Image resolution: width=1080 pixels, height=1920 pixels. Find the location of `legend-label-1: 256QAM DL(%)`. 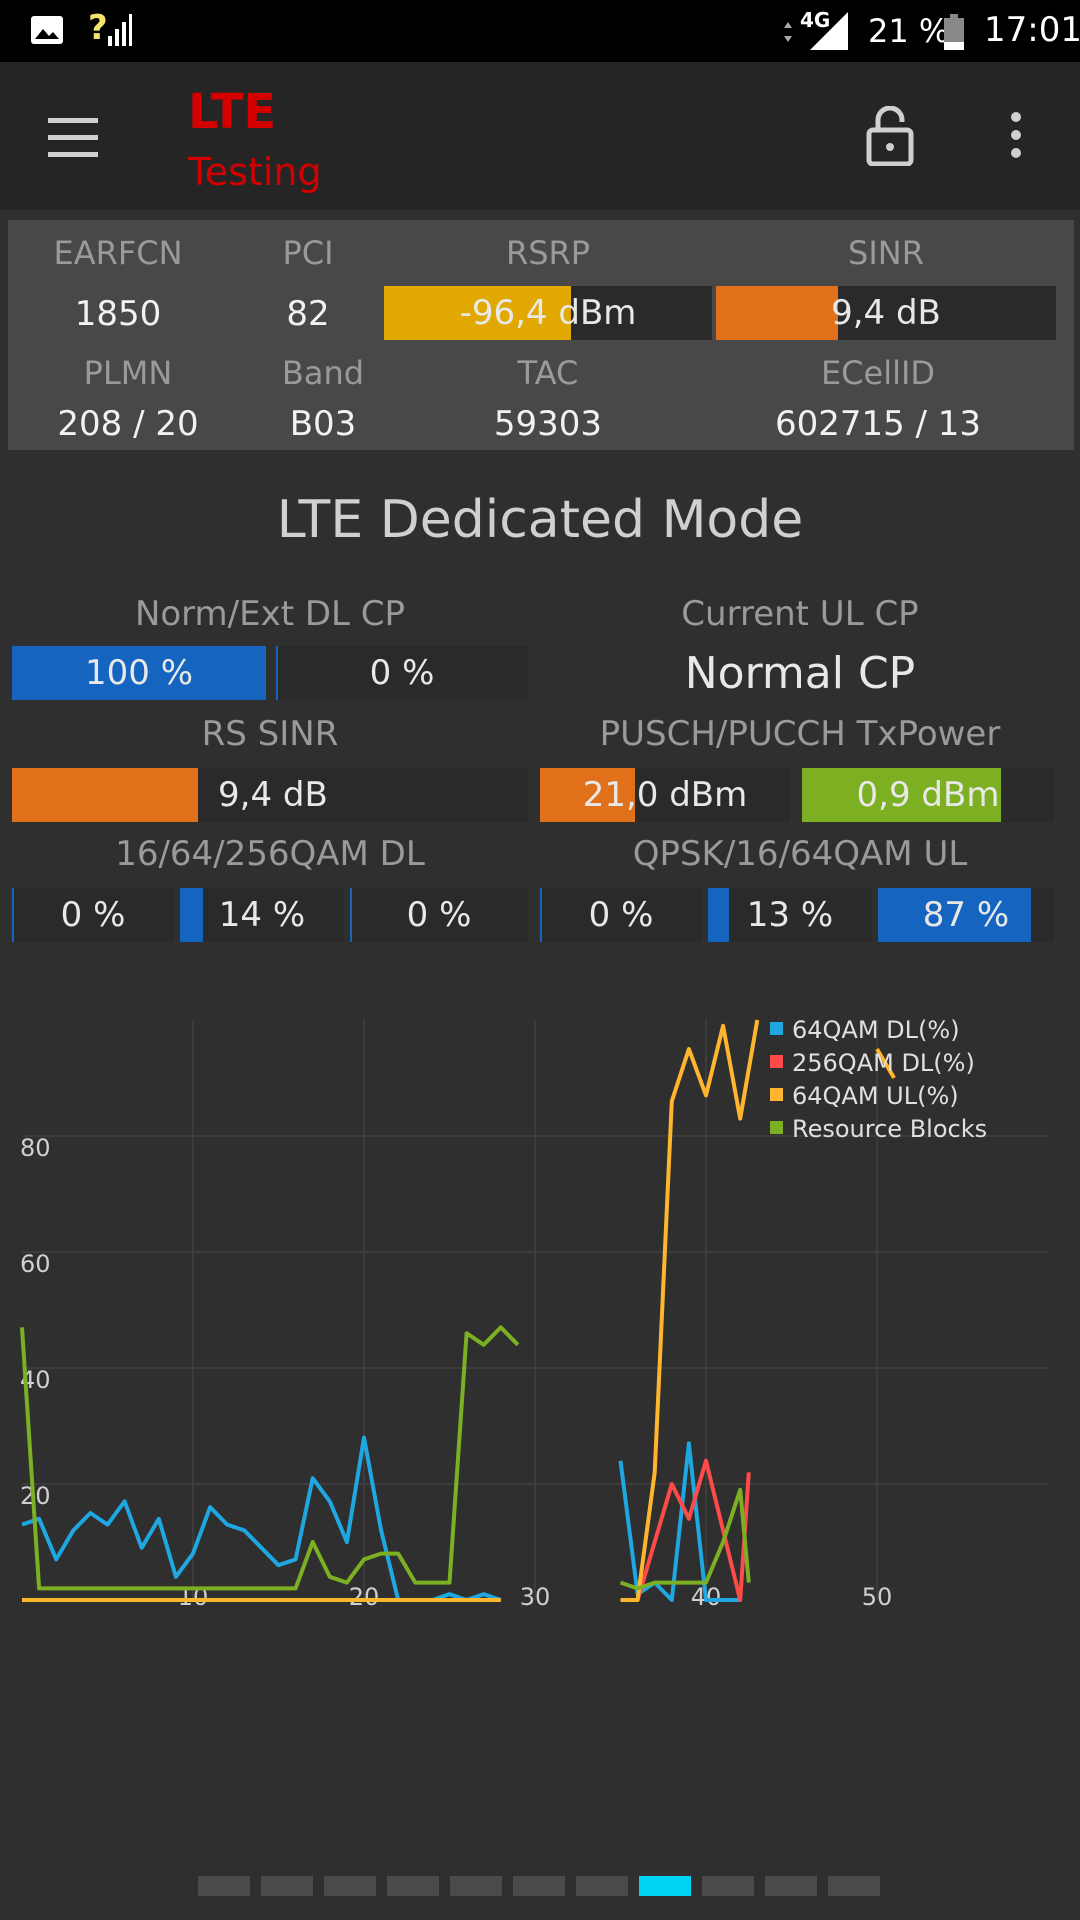

legend-label-1: 256QAM DL(%) is located at coordinates (883, 1063).